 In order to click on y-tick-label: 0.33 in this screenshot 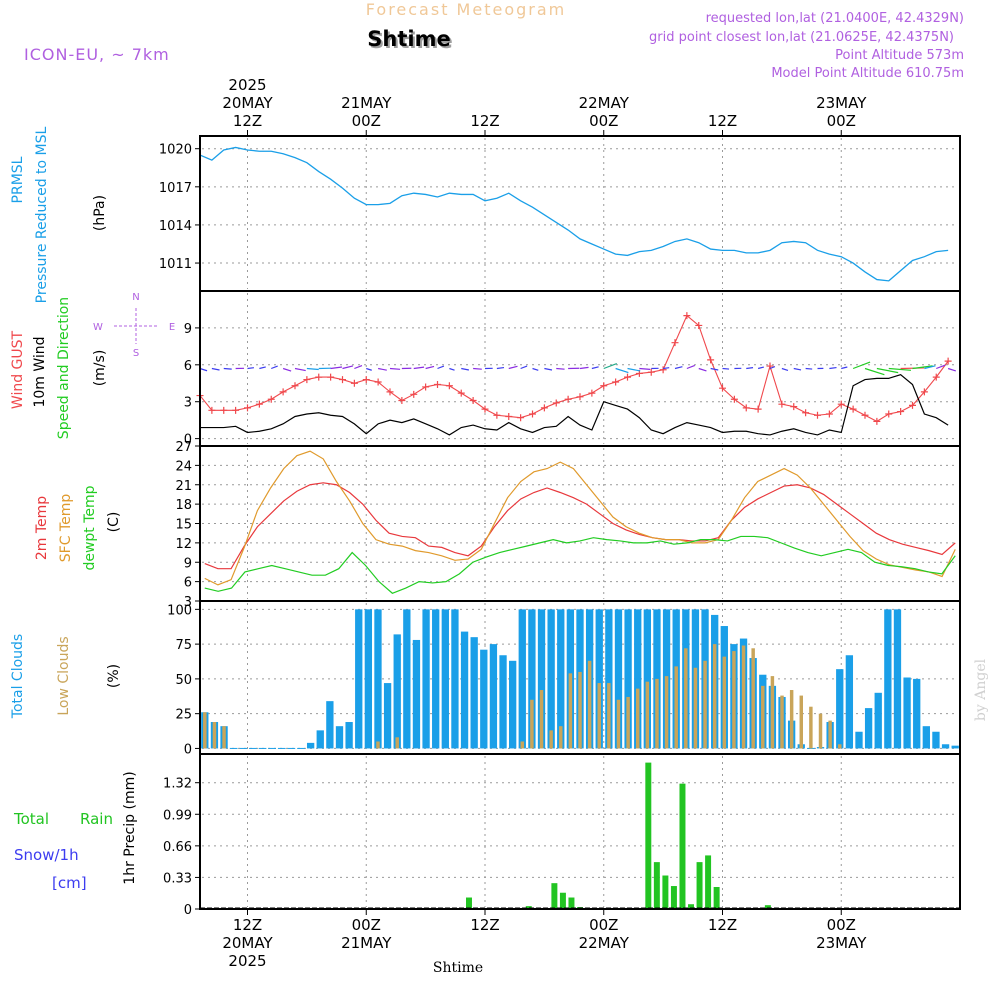, I will do `click(177, 878)`.